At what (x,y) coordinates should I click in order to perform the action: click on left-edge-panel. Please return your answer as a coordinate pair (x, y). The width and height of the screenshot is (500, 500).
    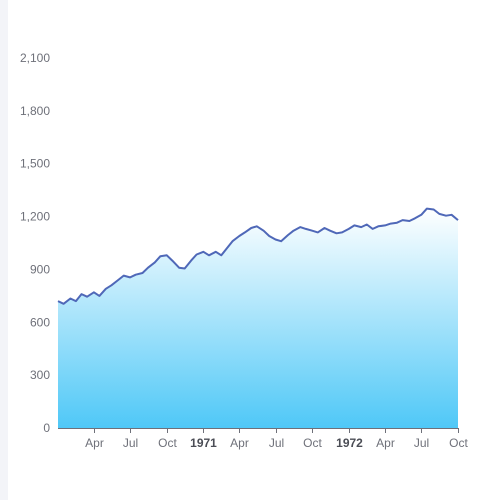
    Looking at the image, I should click on (4, 250).